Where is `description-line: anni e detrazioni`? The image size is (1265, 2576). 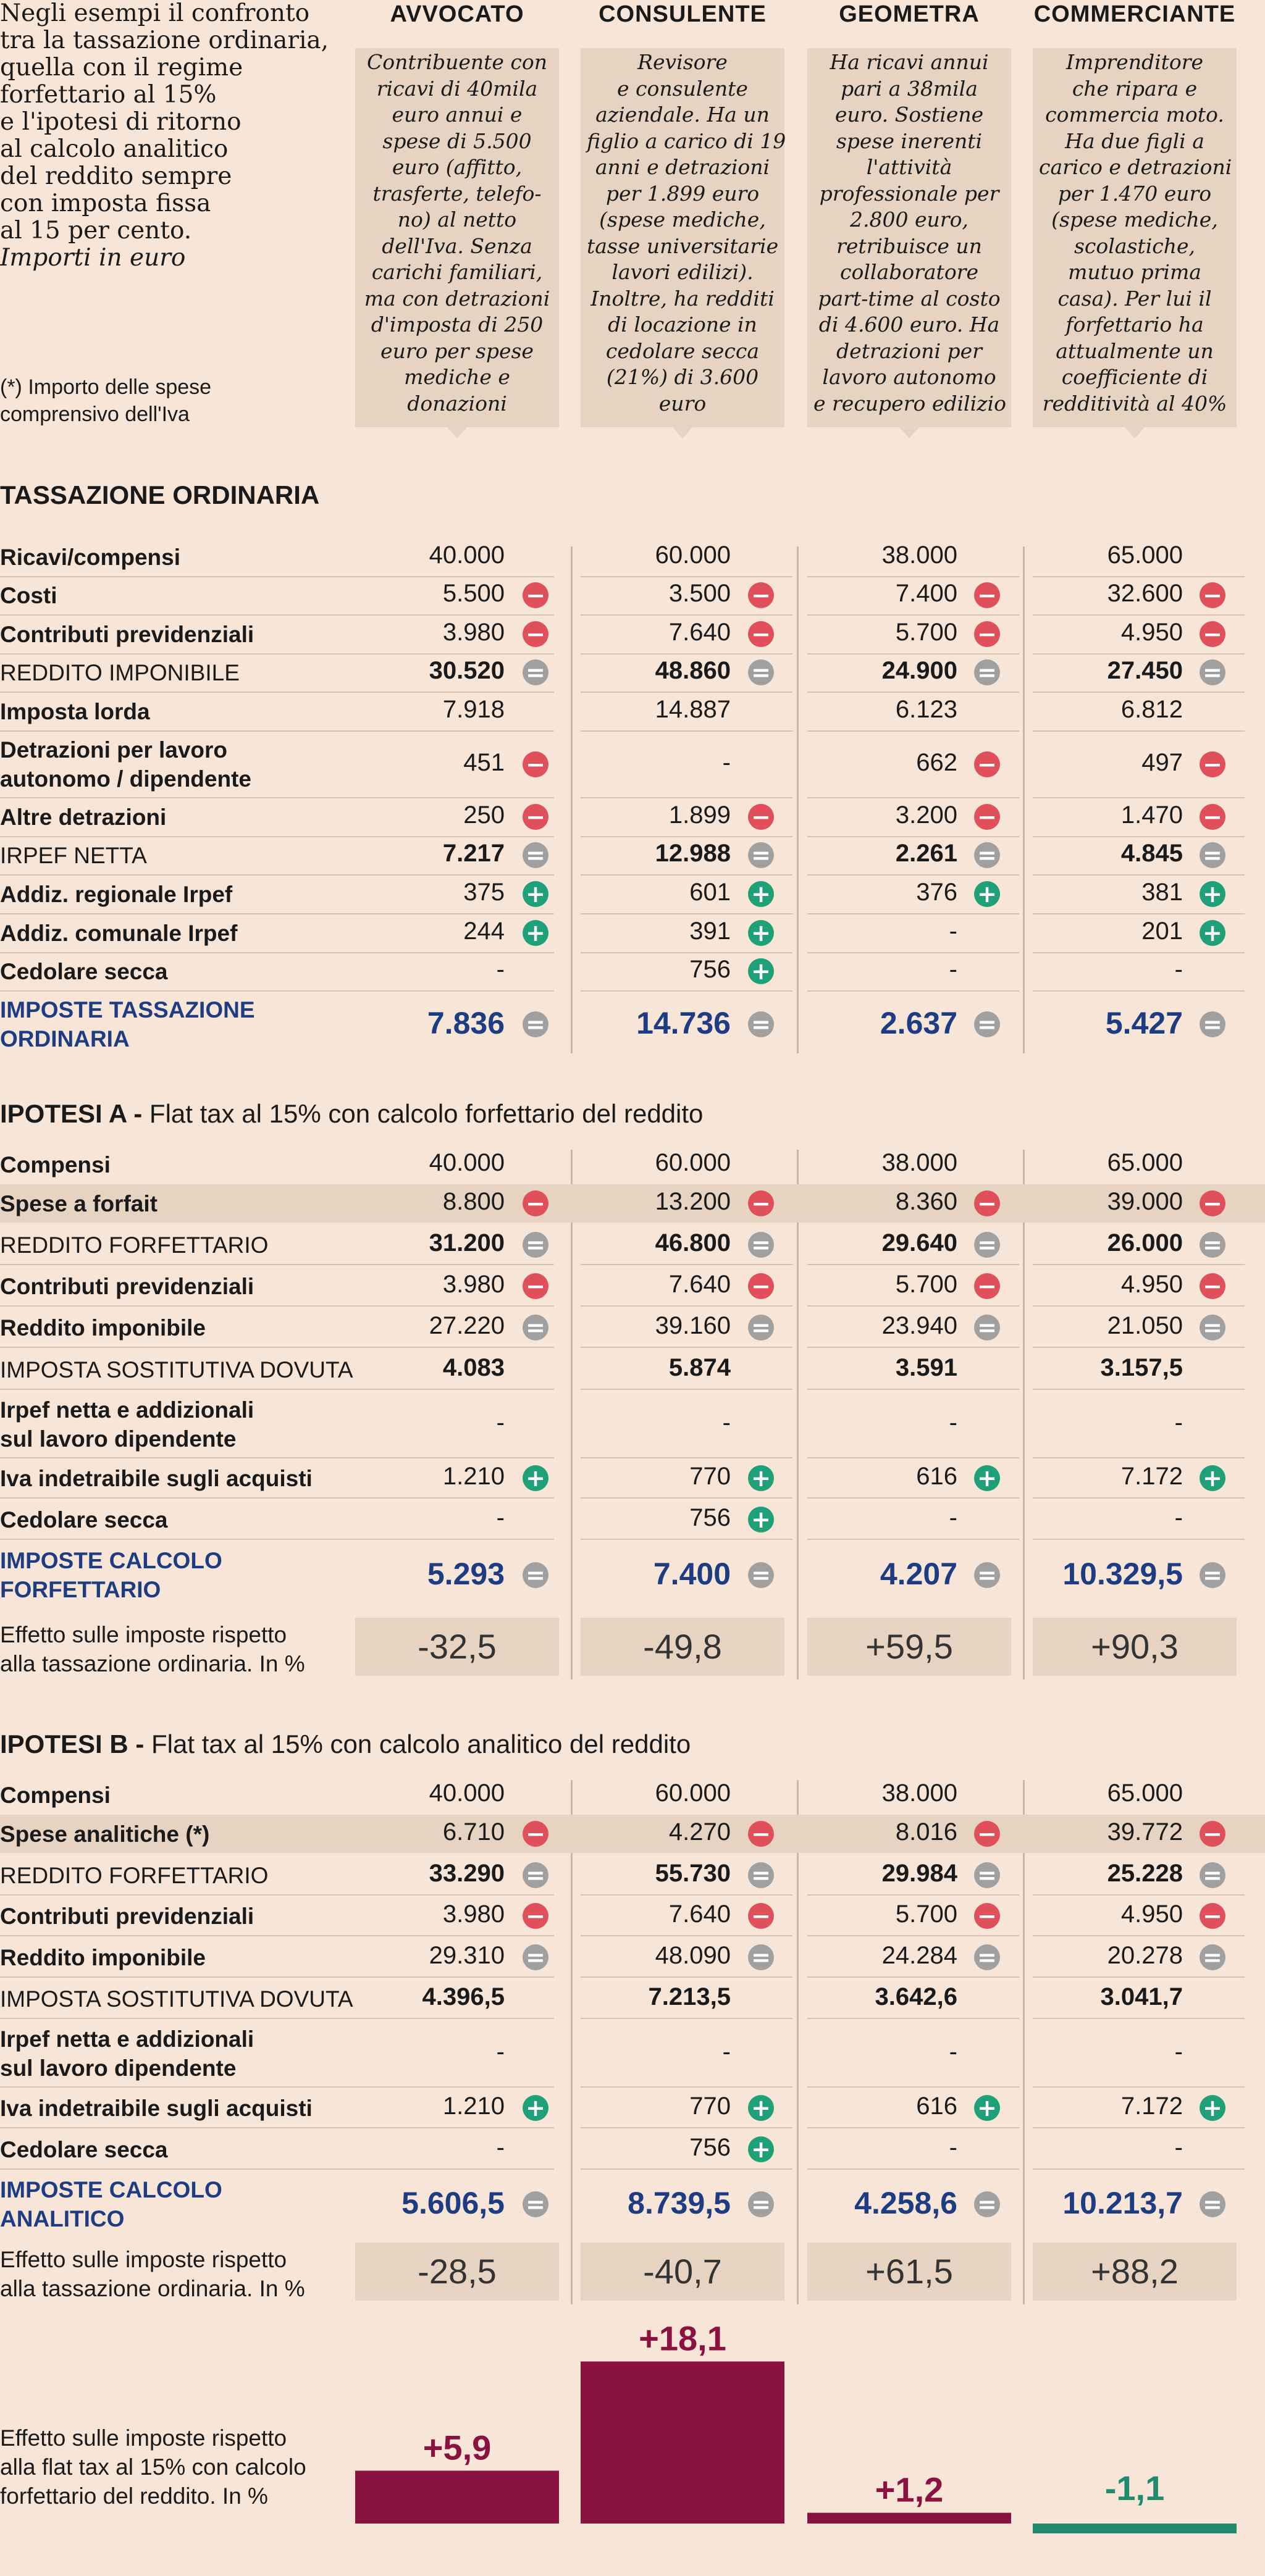 description-line: anni e detrazioni is located at coordinates (682, 167).